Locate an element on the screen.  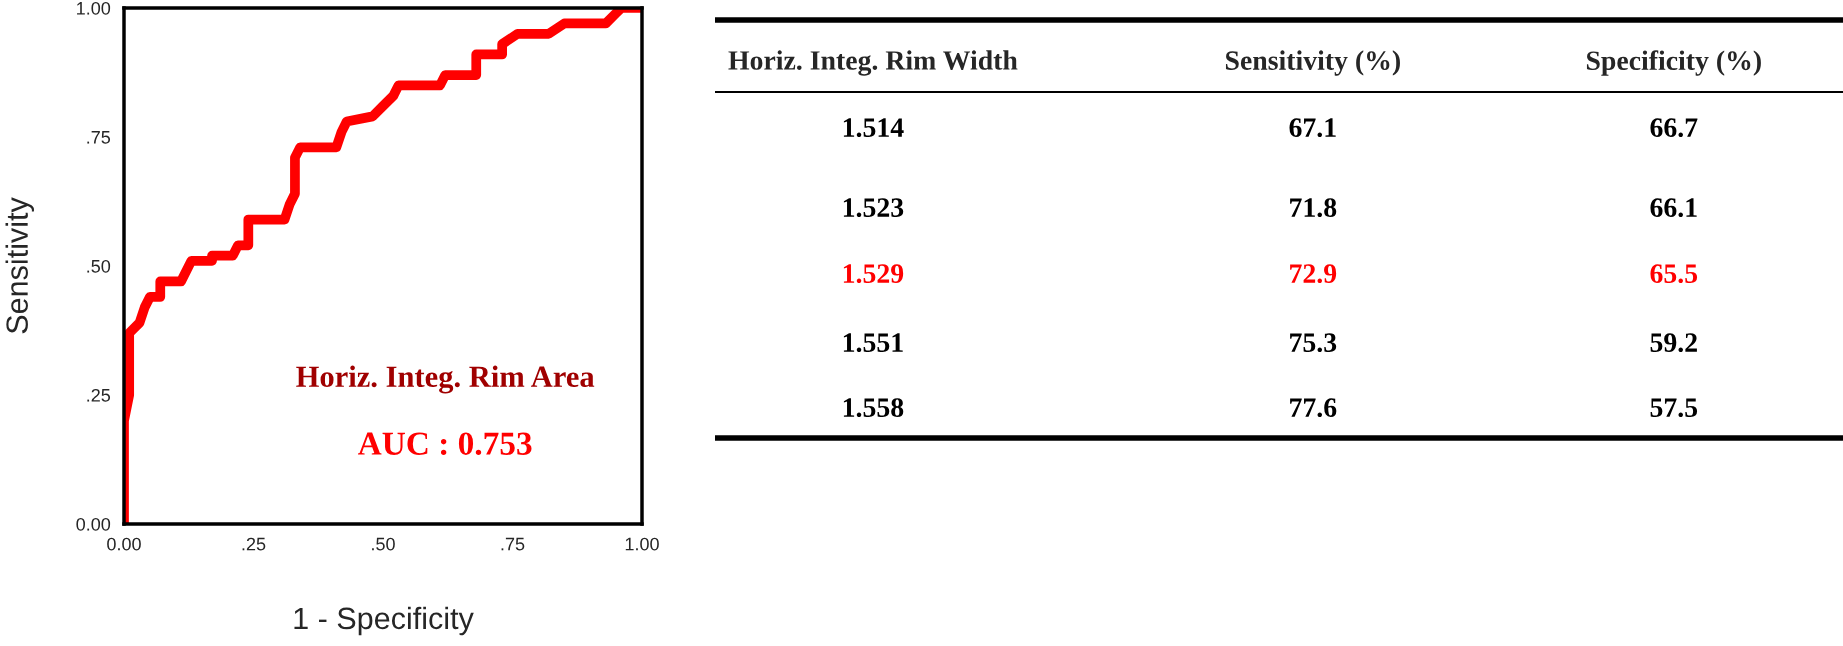
text: 59.2 is located at coordinates (1673, 343).